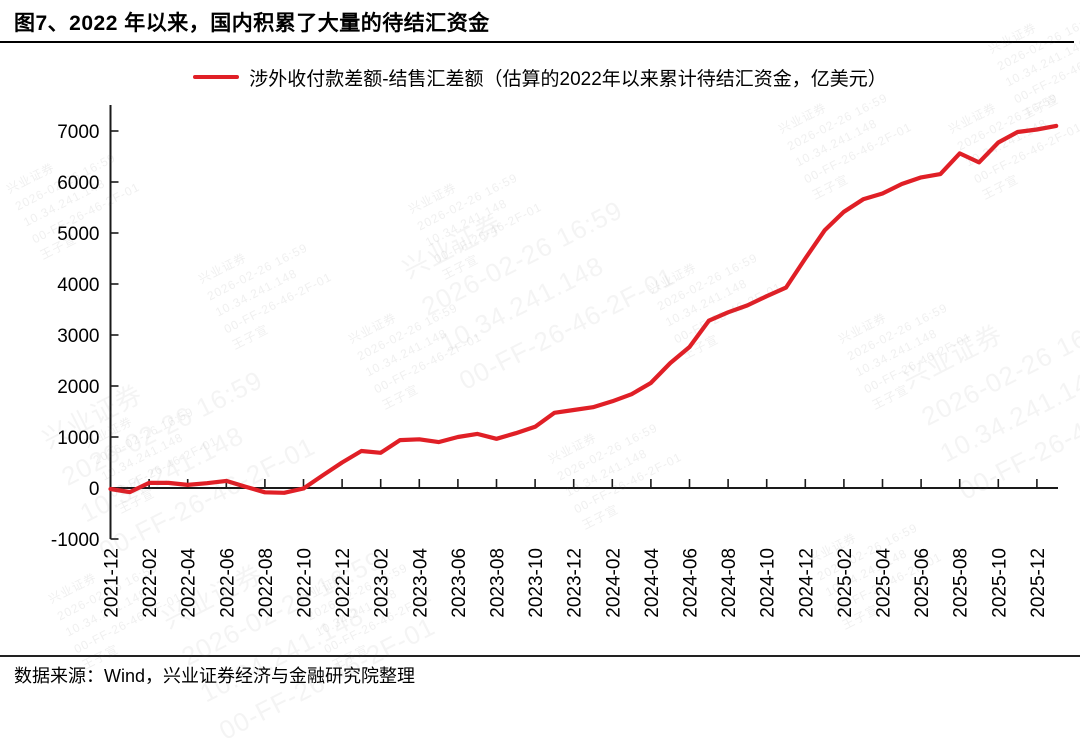 The image size is (1080, 751). What do you see at coordinates (112, 583) in the screenshot?
I see `x-tick-label: 2021-12` at bounding box center [112, 583].